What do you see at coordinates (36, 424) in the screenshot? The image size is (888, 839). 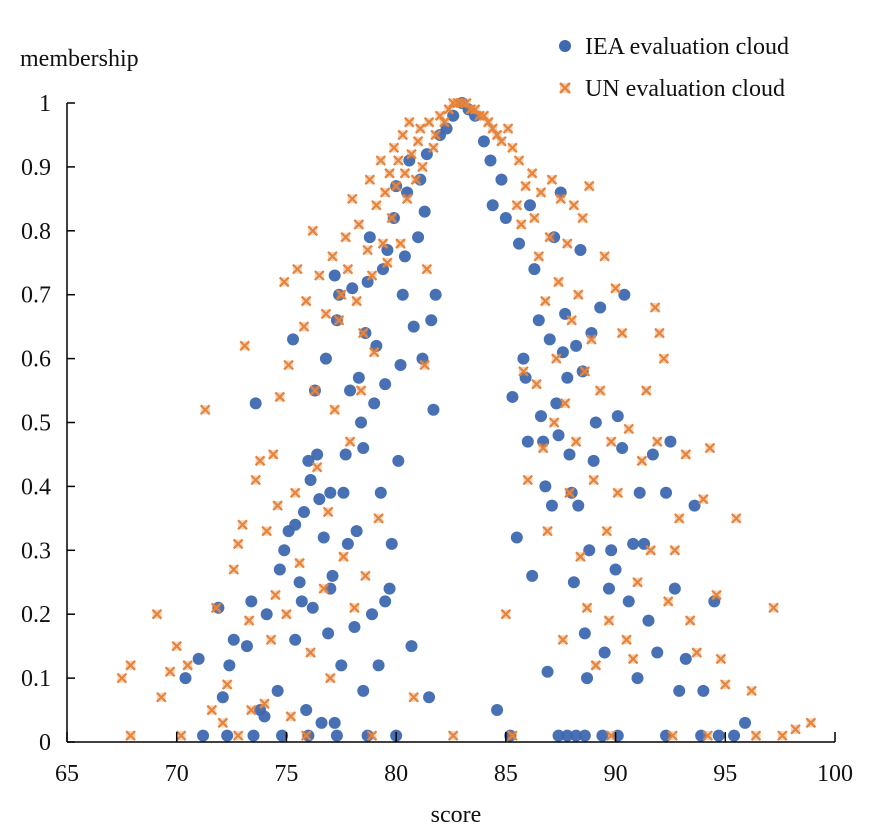 I see `y-tick-label: 0.5` at bounding box center [36, 424].